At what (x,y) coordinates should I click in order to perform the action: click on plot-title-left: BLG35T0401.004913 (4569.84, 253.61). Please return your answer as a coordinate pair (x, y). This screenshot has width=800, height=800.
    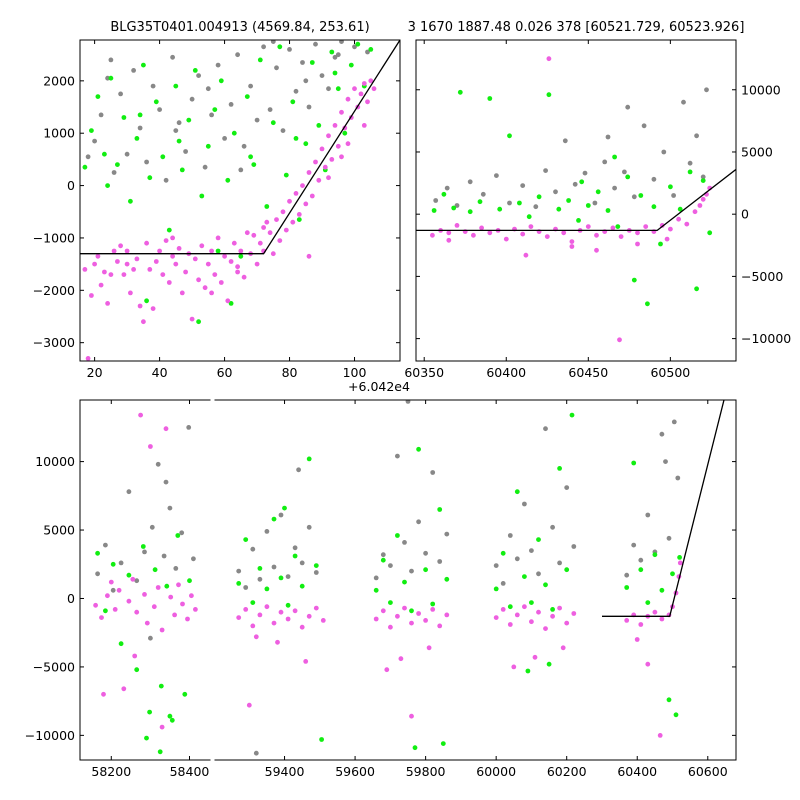
    Looking at the image, I should click on (239, 27).